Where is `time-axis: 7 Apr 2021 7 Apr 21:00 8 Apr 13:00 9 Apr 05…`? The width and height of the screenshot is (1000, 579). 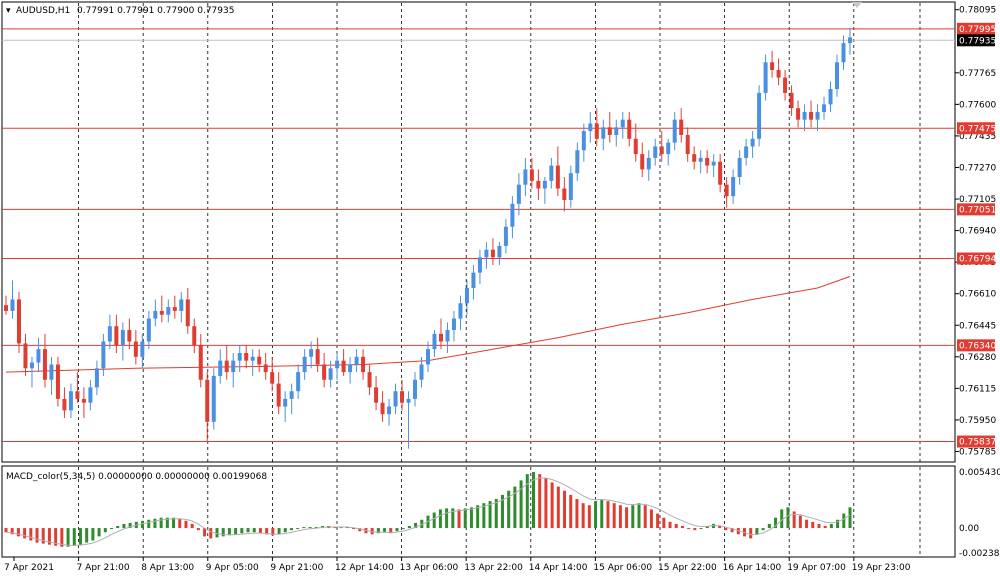
time-axis: 7 Apr 2021 7 Apr 21:00 8 Apr 13:00 9 Apr 05… is located at coordinates (457, 565).